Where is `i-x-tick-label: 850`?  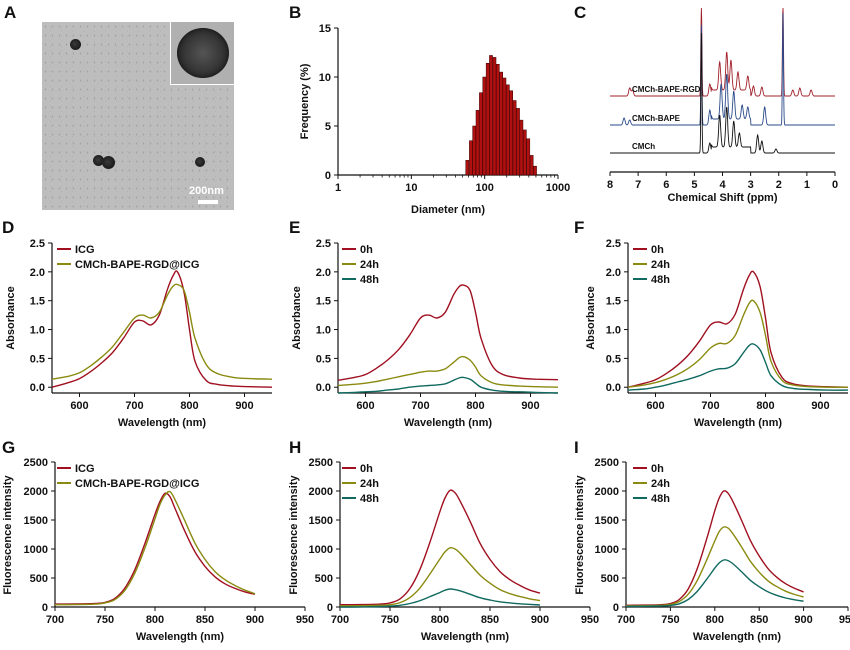 i-x-tick-label: 850 is located at coordinates (759, 620).